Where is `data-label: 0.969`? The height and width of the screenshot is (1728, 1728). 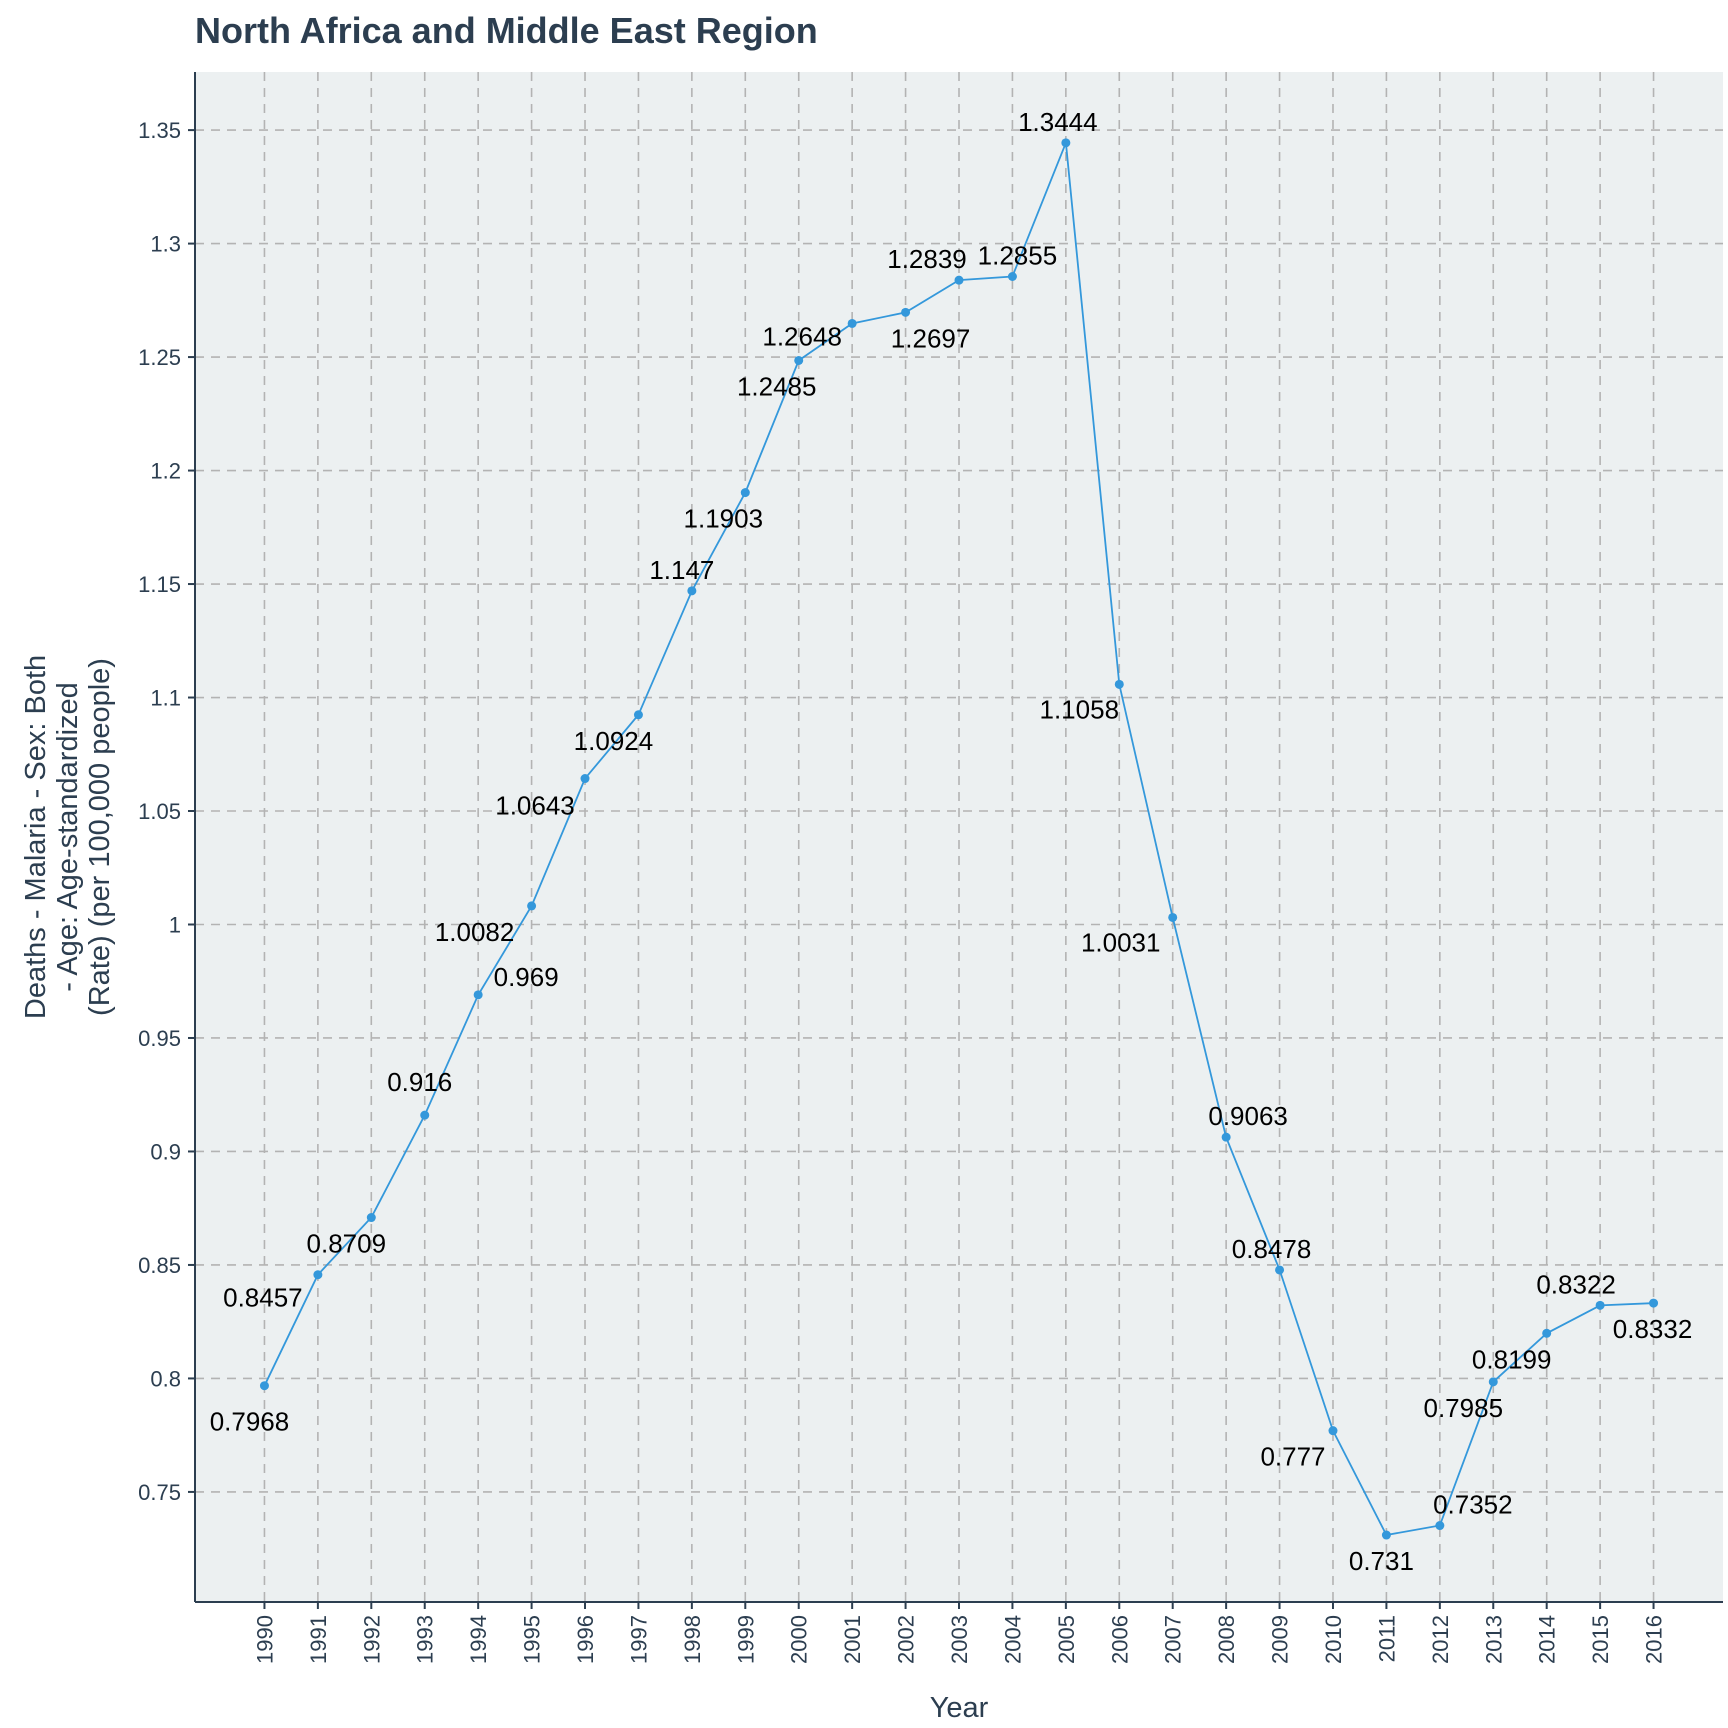 data-label: 0.969 is located at coordinates (526, 977).